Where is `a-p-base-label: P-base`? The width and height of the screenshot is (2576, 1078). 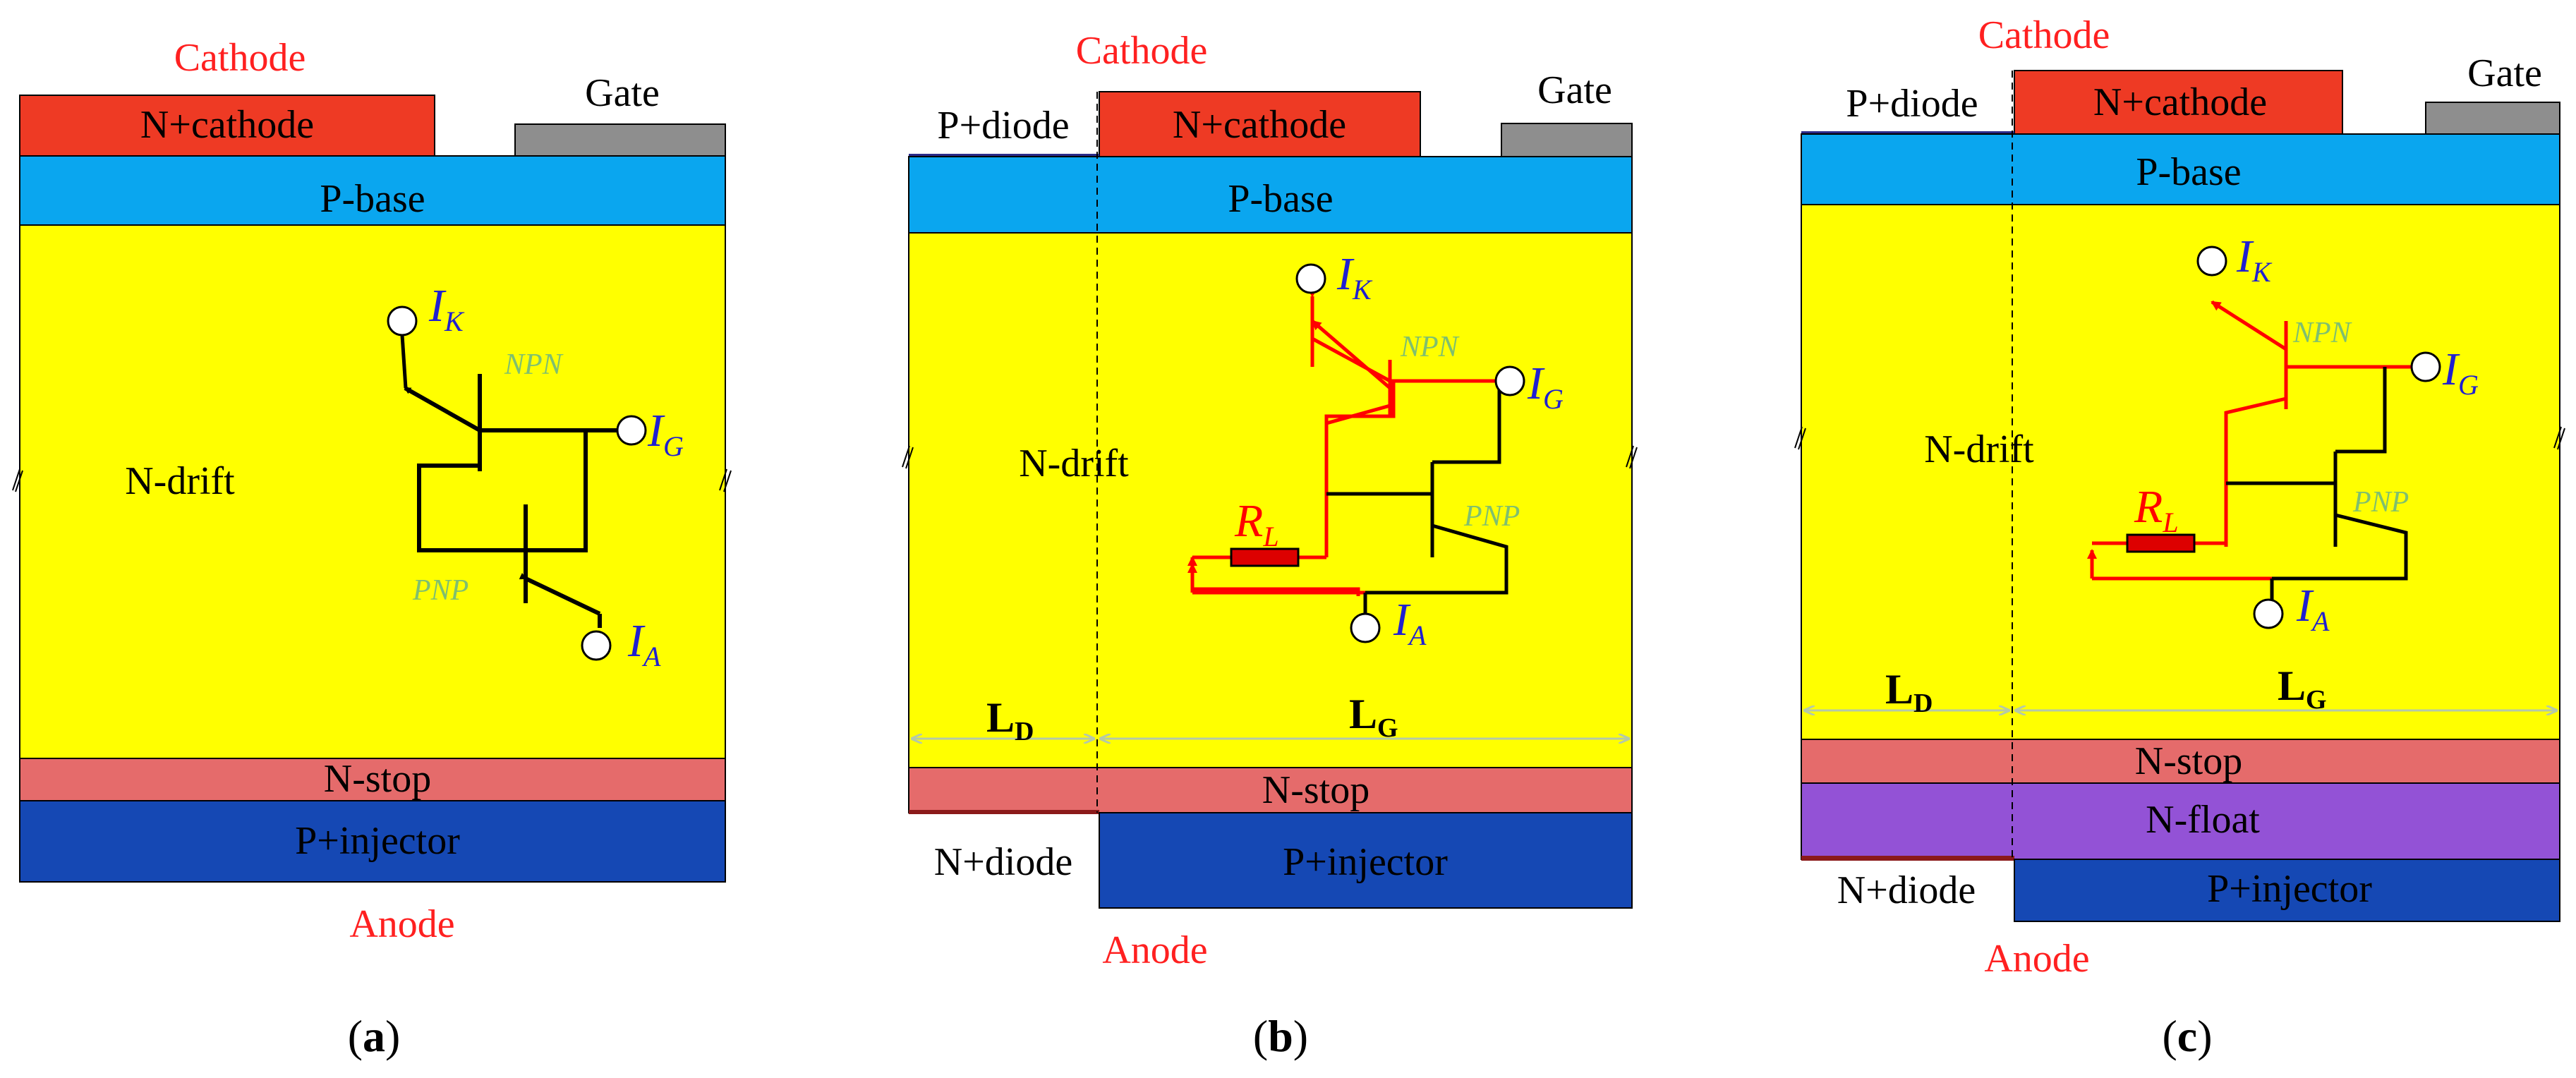
a-p-base-label: P-base is located at coordinates (372, 199).